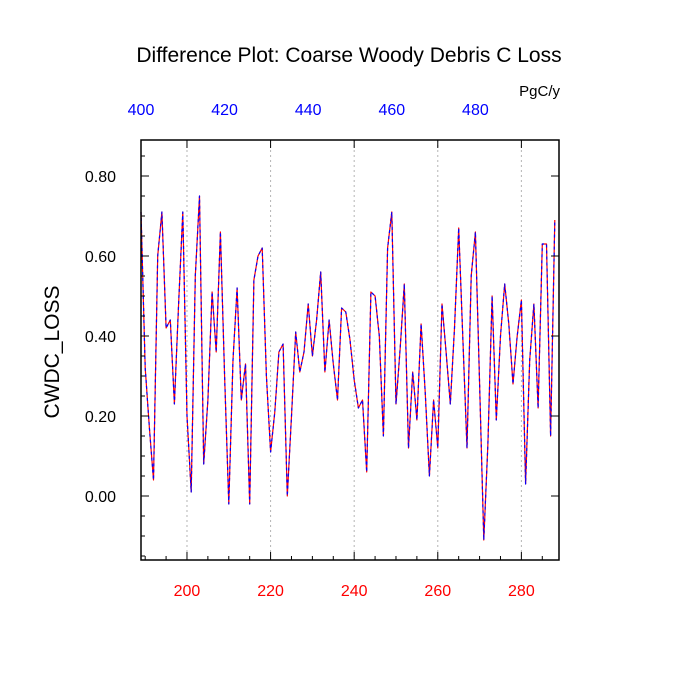 This screenshot has height=700, width=700. Describe the element at coordinates (437, 591) in the screenshot. I see `x-tick-label: 260` at that location.